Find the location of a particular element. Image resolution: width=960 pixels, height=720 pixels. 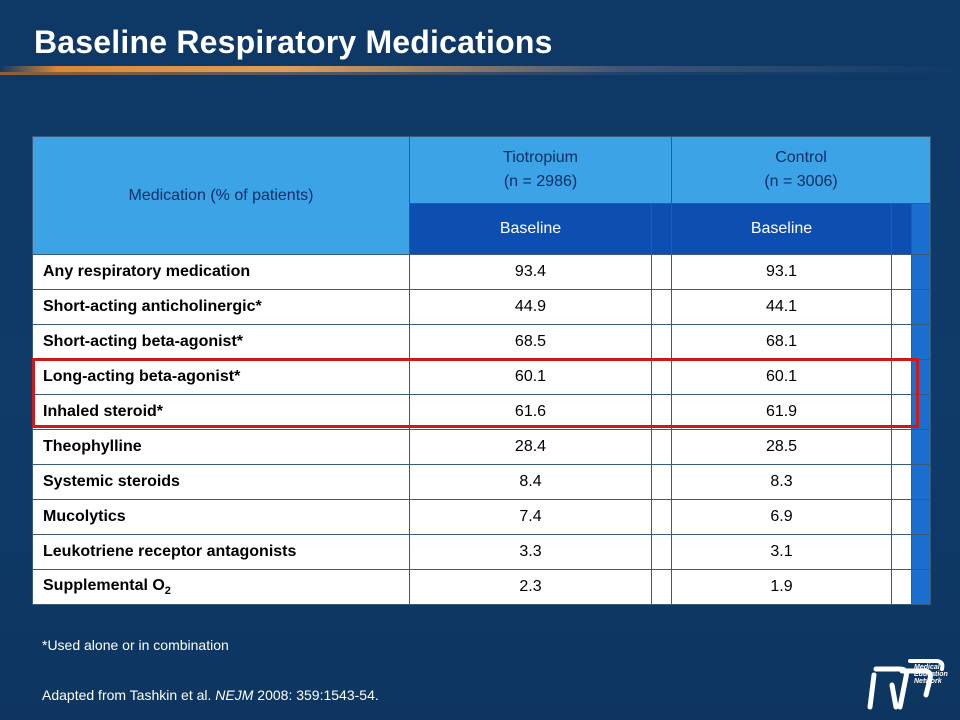

control-value-cell: 61.9 is located at coordinates (782, 412).